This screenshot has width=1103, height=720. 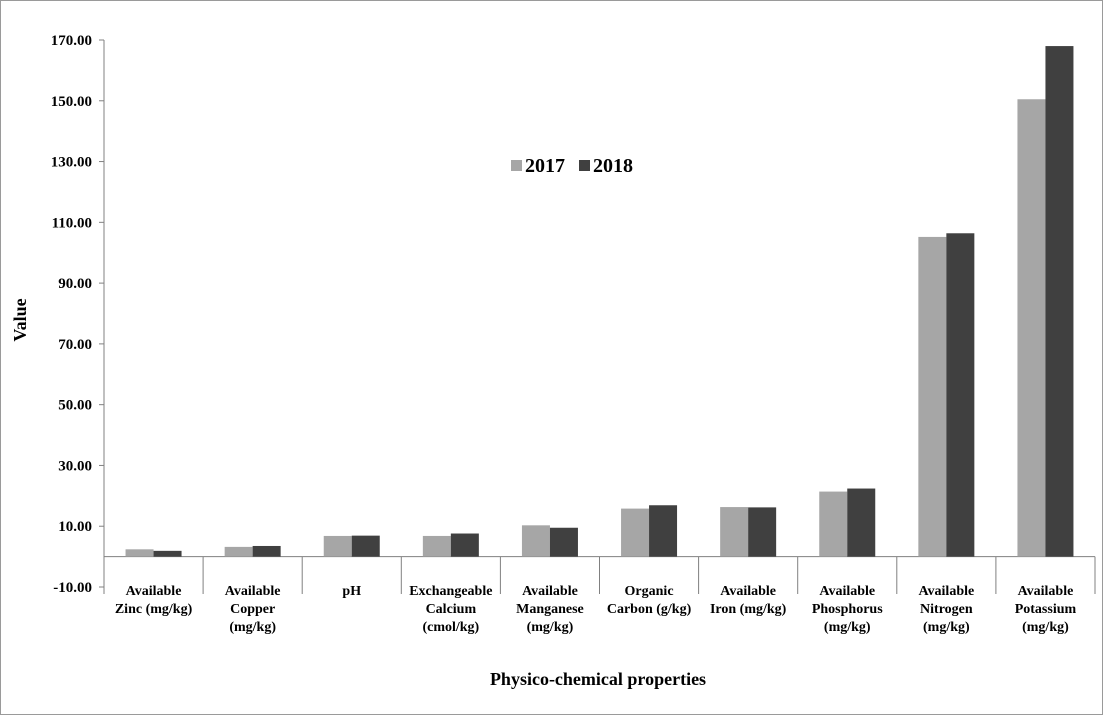 I want to click on x-tick-label-line: Carbon (g/kg), so click(x=649, y=609).